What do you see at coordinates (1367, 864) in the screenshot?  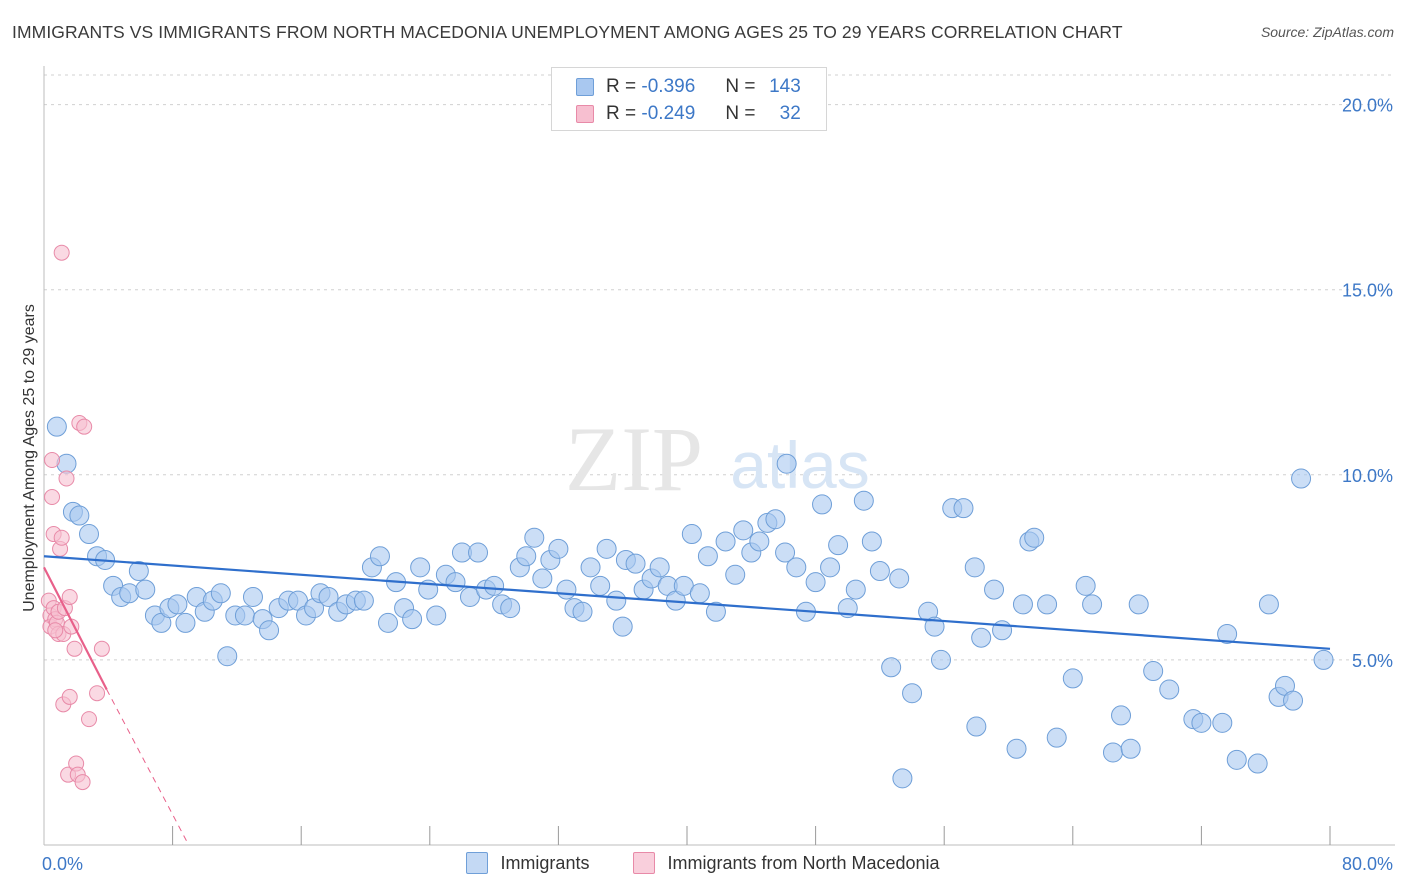 I see `x-tick-label: 80.0%` at bounding box center [1367, 864].